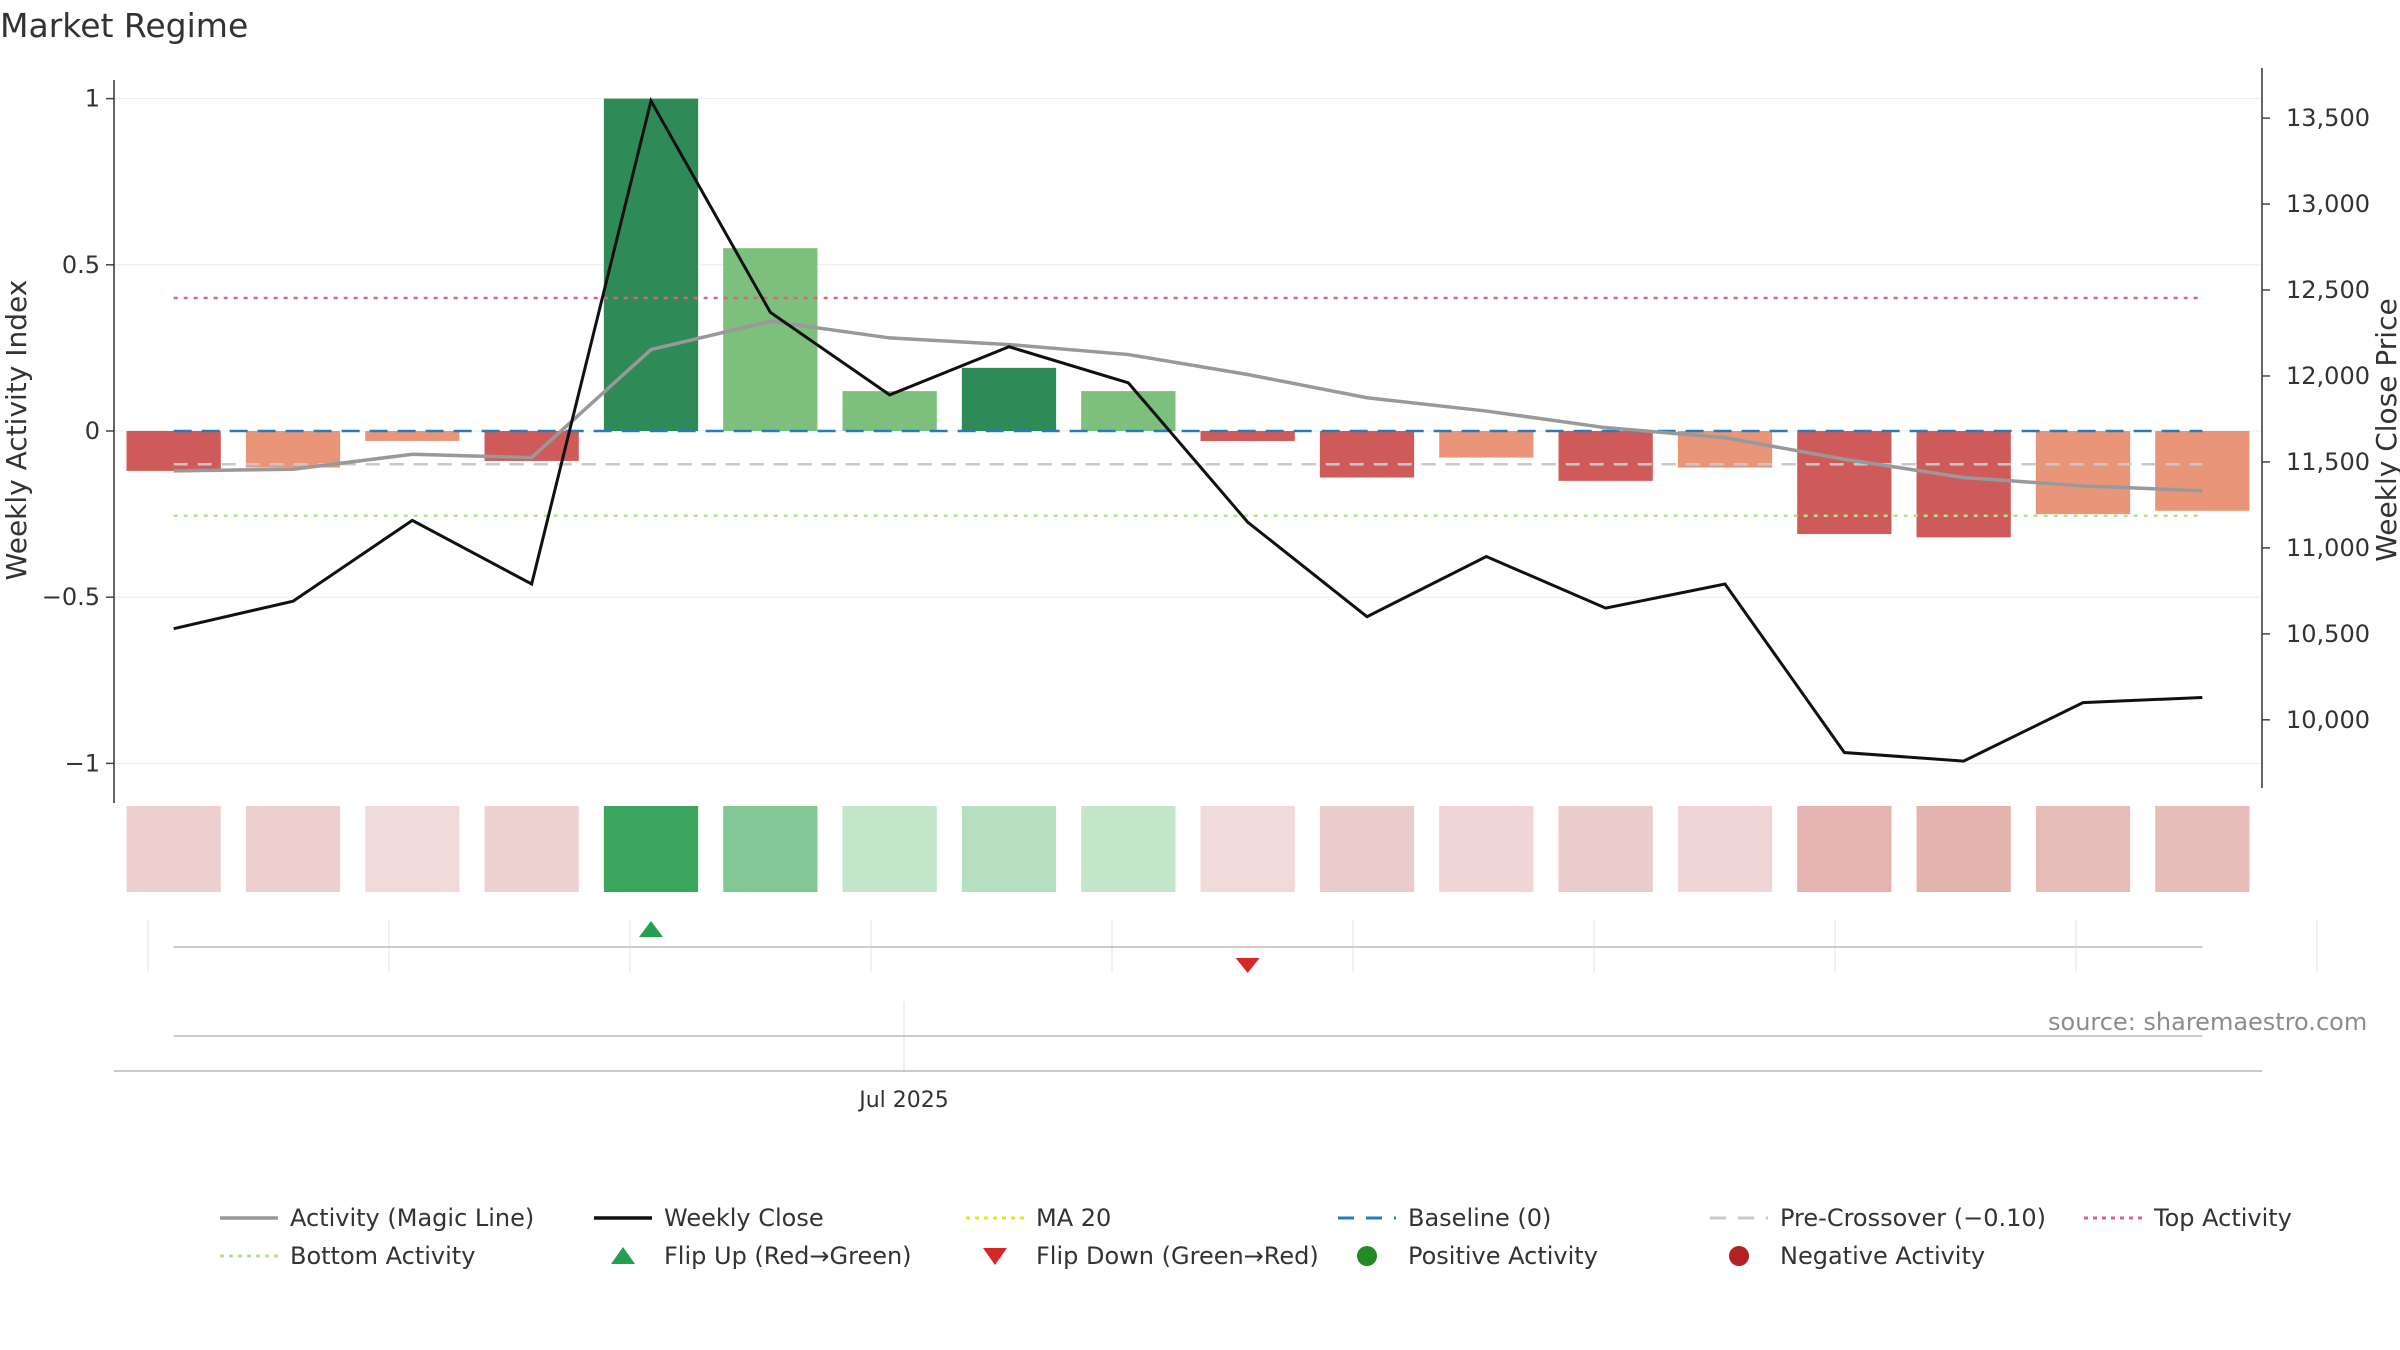 The height and width of the screenshot is (1350, 2400). I want to click on y2-tick-label: 12,000, so click(2328, 376).